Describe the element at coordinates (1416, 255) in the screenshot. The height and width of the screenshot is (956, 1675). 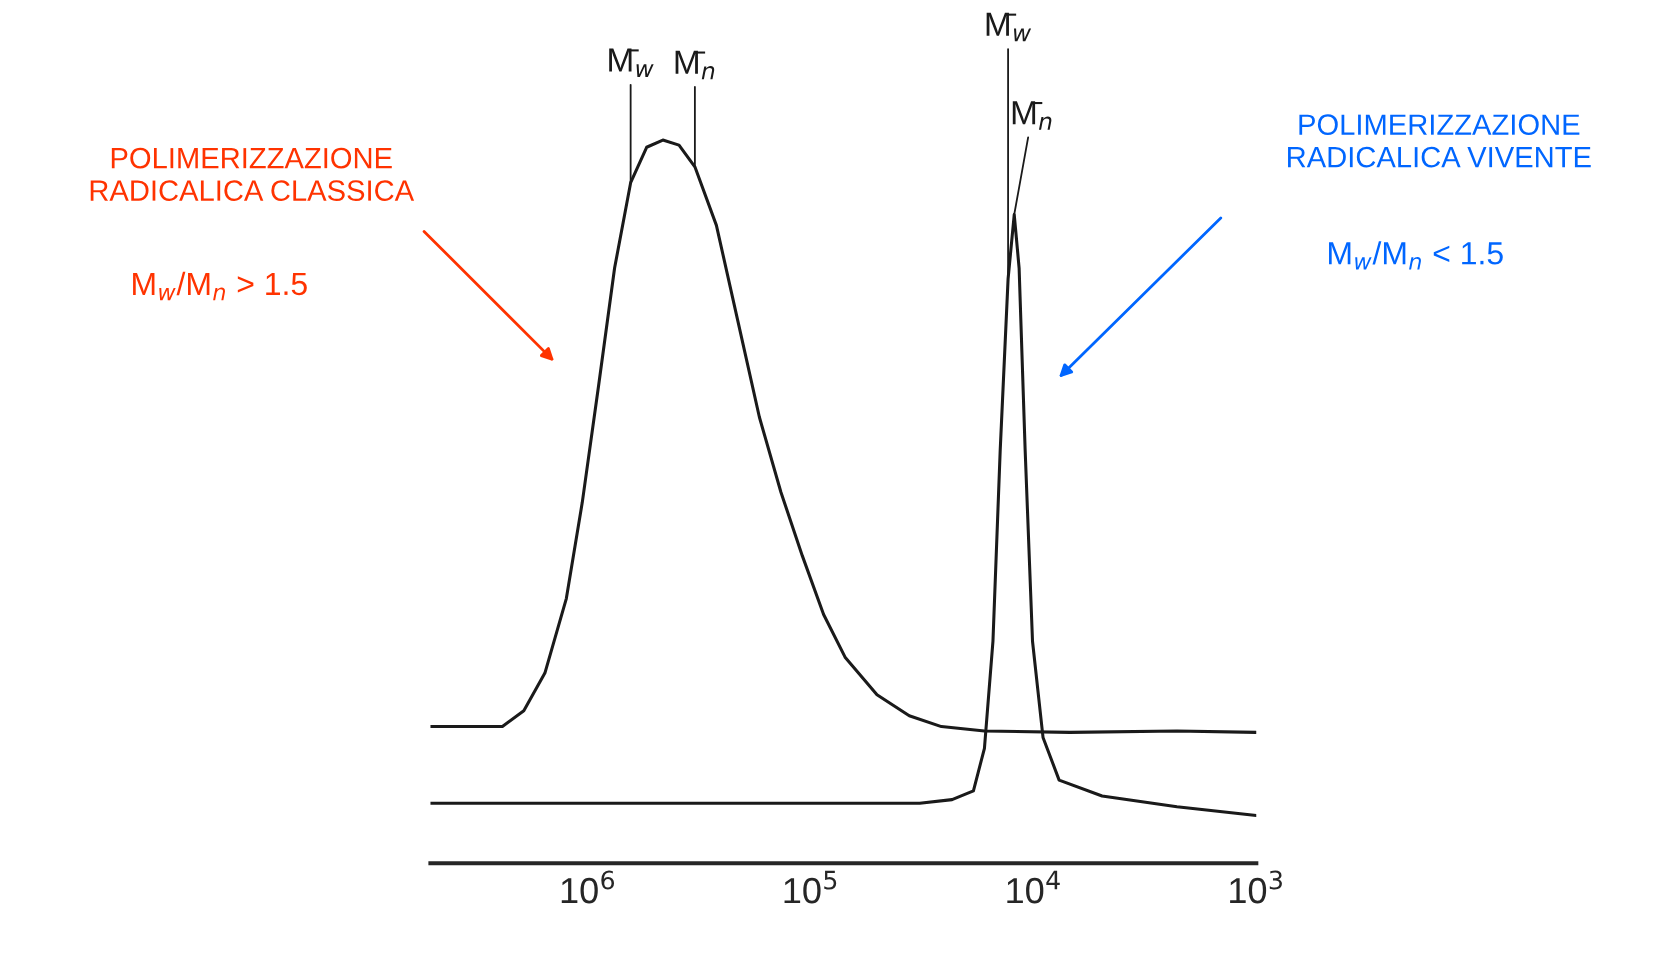
I see `text: M$_{w}$/M$_{n}$ < 1.5` at that location.